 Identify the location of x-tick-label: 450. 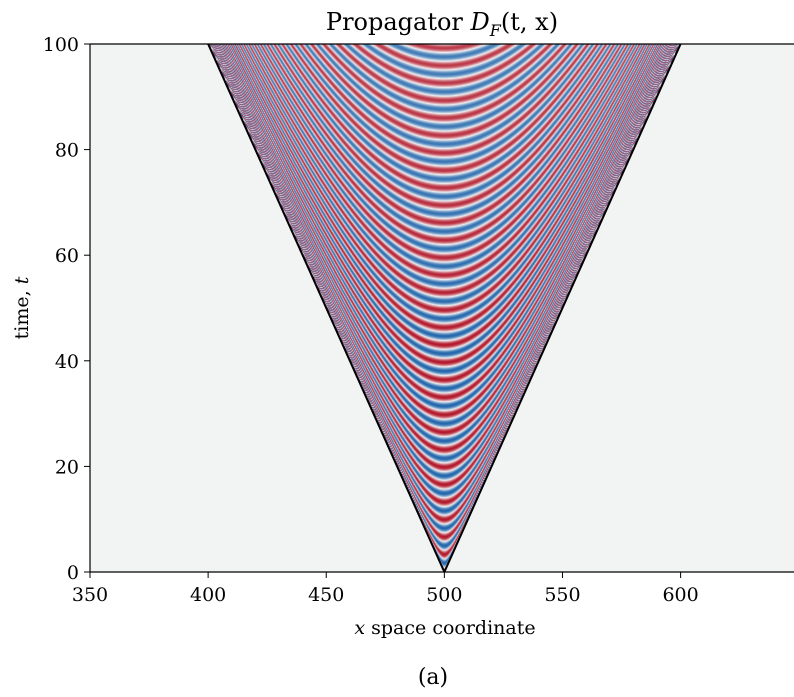
(326, 595).